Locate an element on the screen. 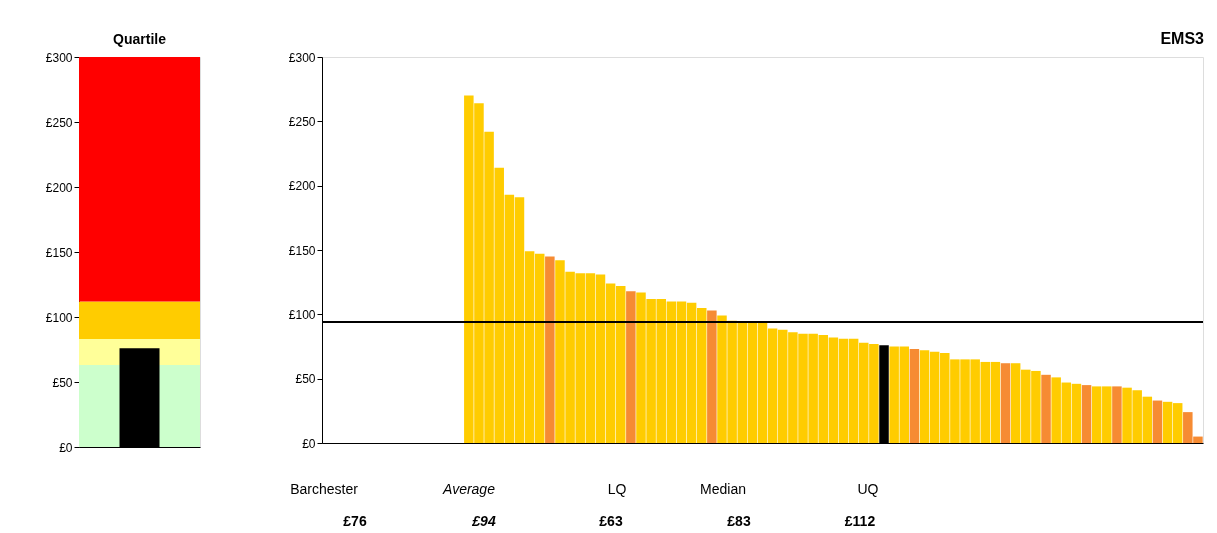 Image resolution: width=1217 pixels, height=533 pixels. text: £112 is located at coordinates (860, 521).